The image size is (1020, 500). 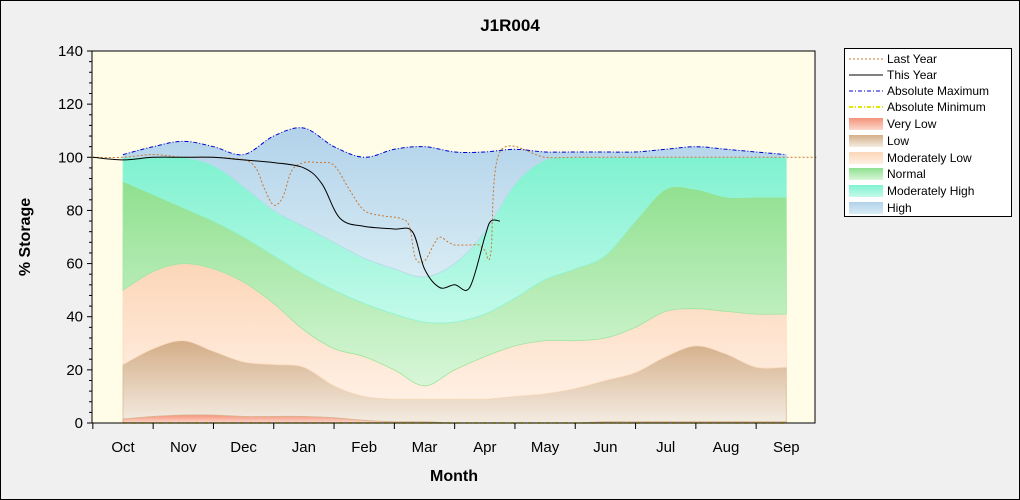 I want to click on moderately-high-swatch-icon, so click(x=866, y=191).